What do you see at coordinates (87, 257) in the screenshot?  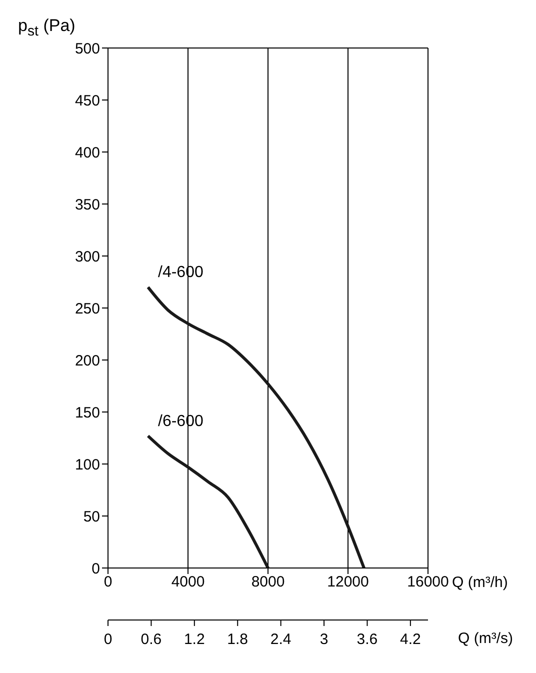 I see `y-tick-label: 300` at bounding box center [87, 257].